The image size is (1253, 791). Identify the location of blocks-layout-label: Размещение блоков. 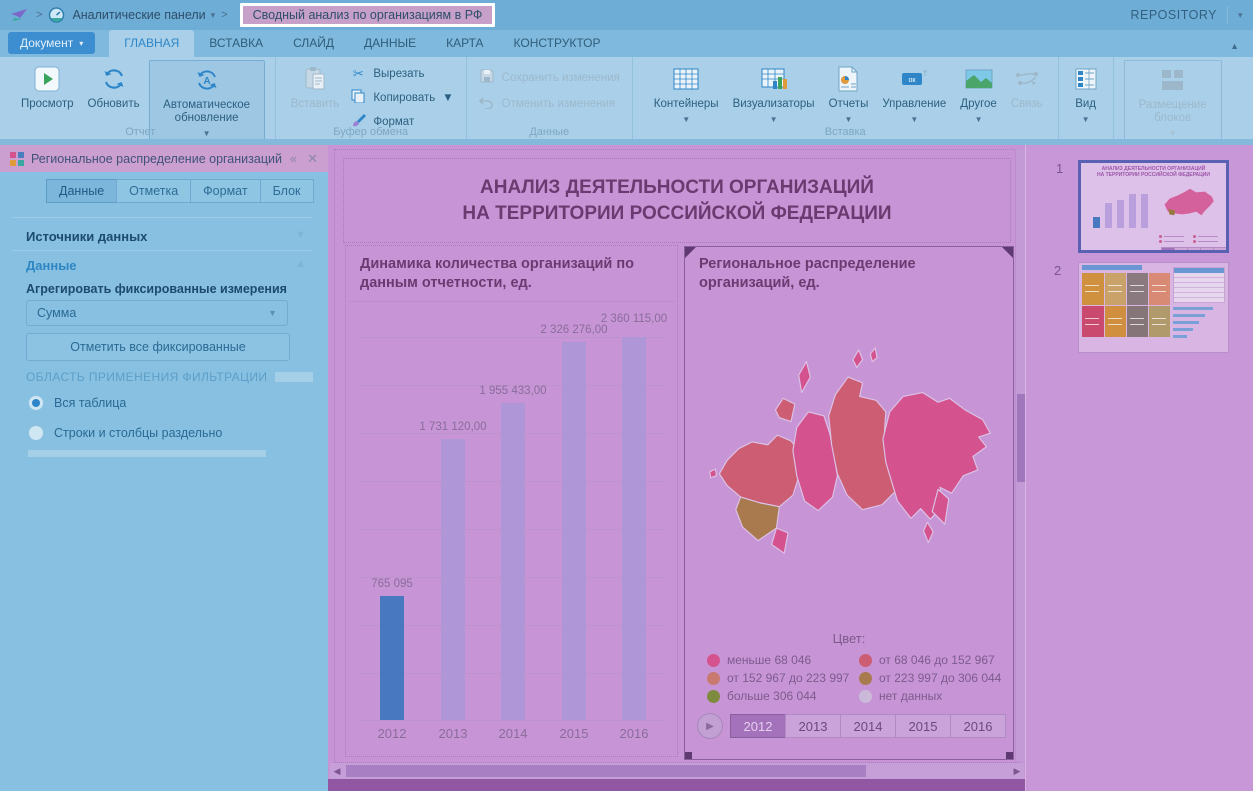
(1172, 111).